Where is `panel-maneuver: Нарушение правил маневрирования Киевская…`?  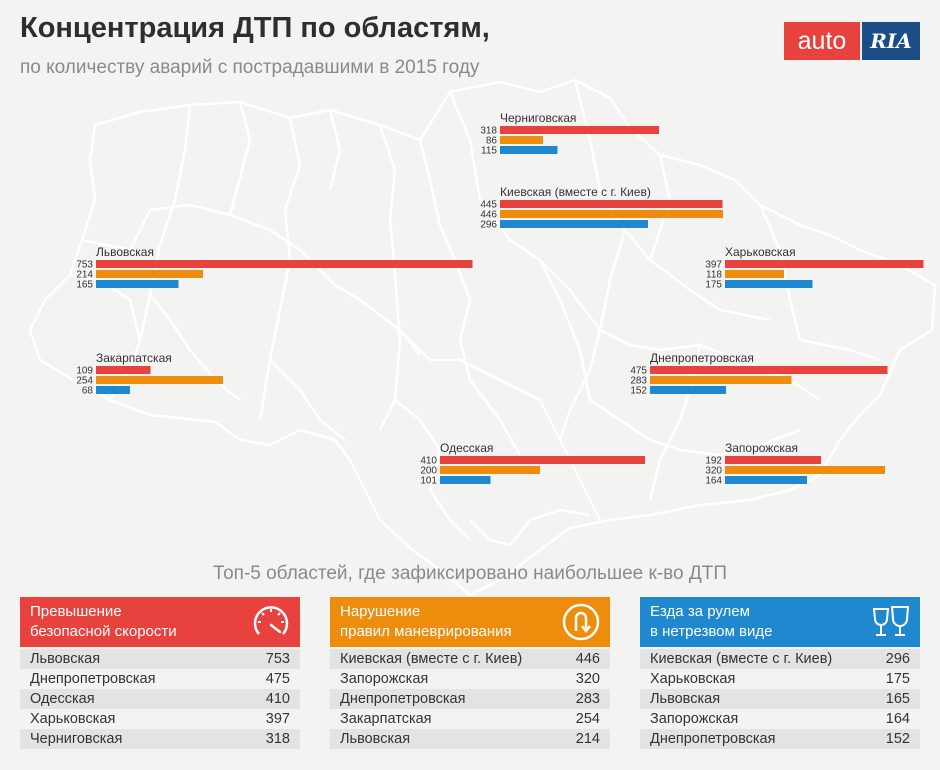 panel-maneuver: Нарушение правил маневрирования Киевская… is located at coordinates (470, 673).